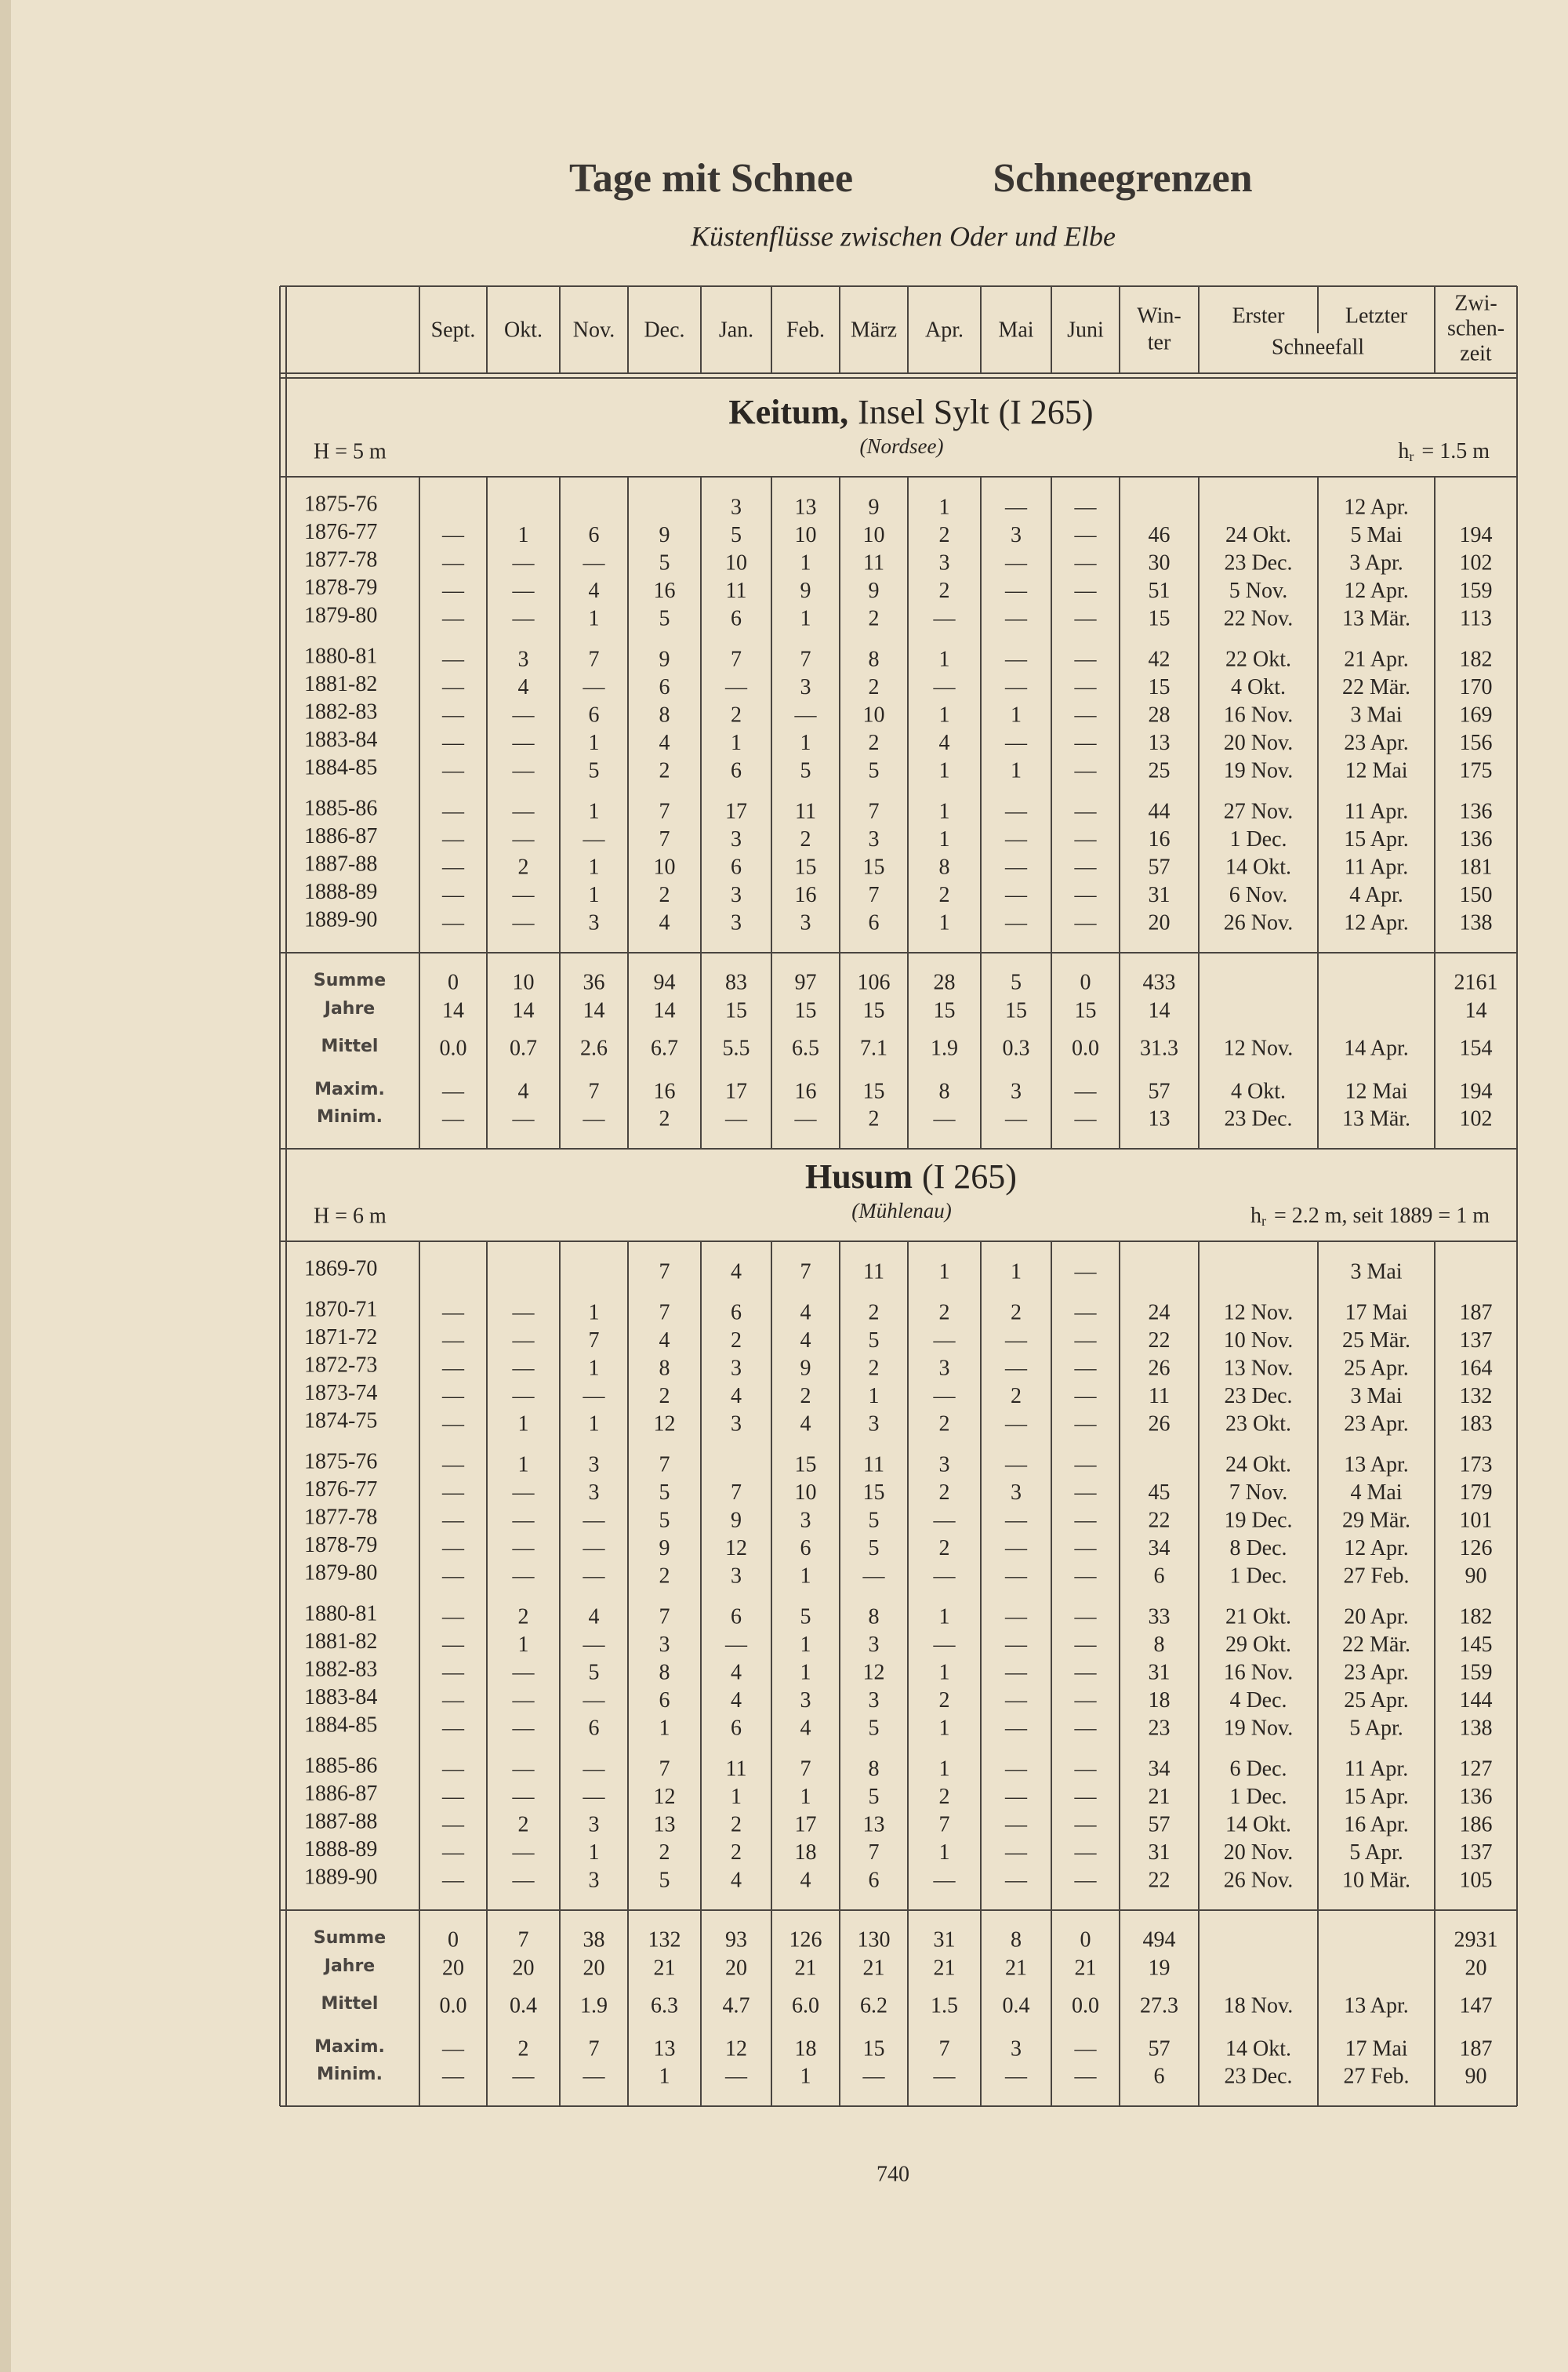  I want to click on cell: 12 Nov., so click(1258, 1312).